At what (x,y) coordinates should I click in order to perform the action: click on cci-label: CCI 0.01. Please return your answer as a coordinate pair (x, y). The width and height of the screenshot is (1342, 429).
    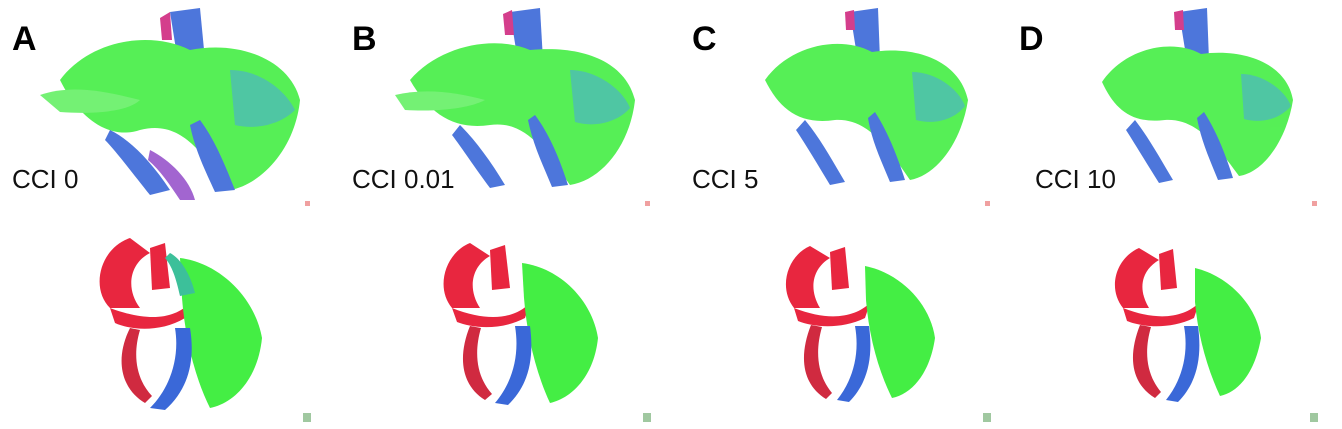
    Looking at the image, I should click on (403, 179).